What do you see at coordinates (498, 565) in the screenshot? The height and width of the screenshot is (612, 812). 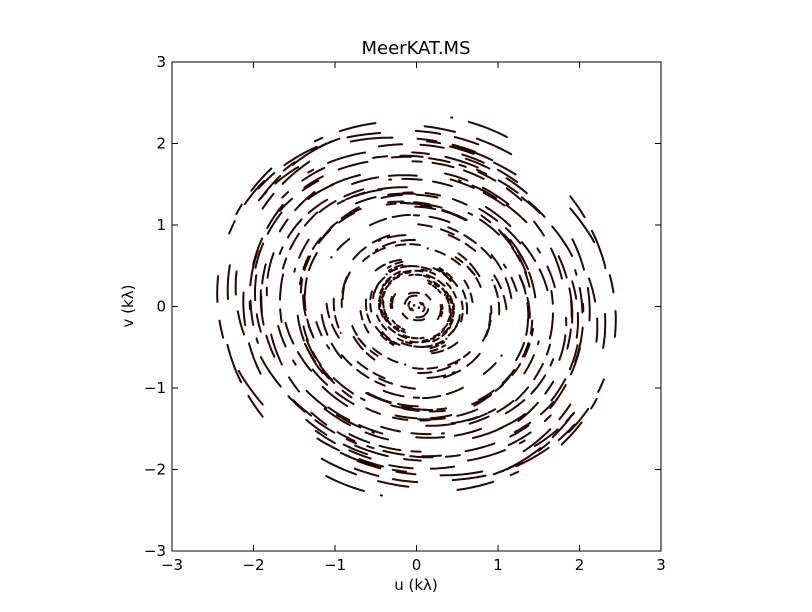 I see `x-tick-label: 1` at bounding box center [498, 565].